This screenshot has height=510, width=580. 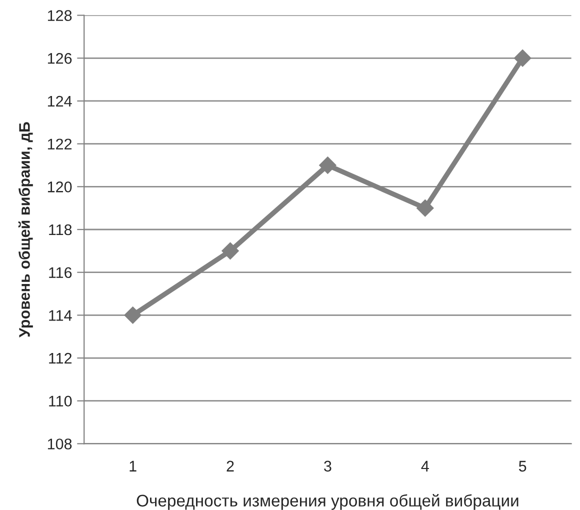 What do you see at coordinates (60, 101) in the screenshot?
I see `y-tick-label: 124` at bounding box center [60, 101].